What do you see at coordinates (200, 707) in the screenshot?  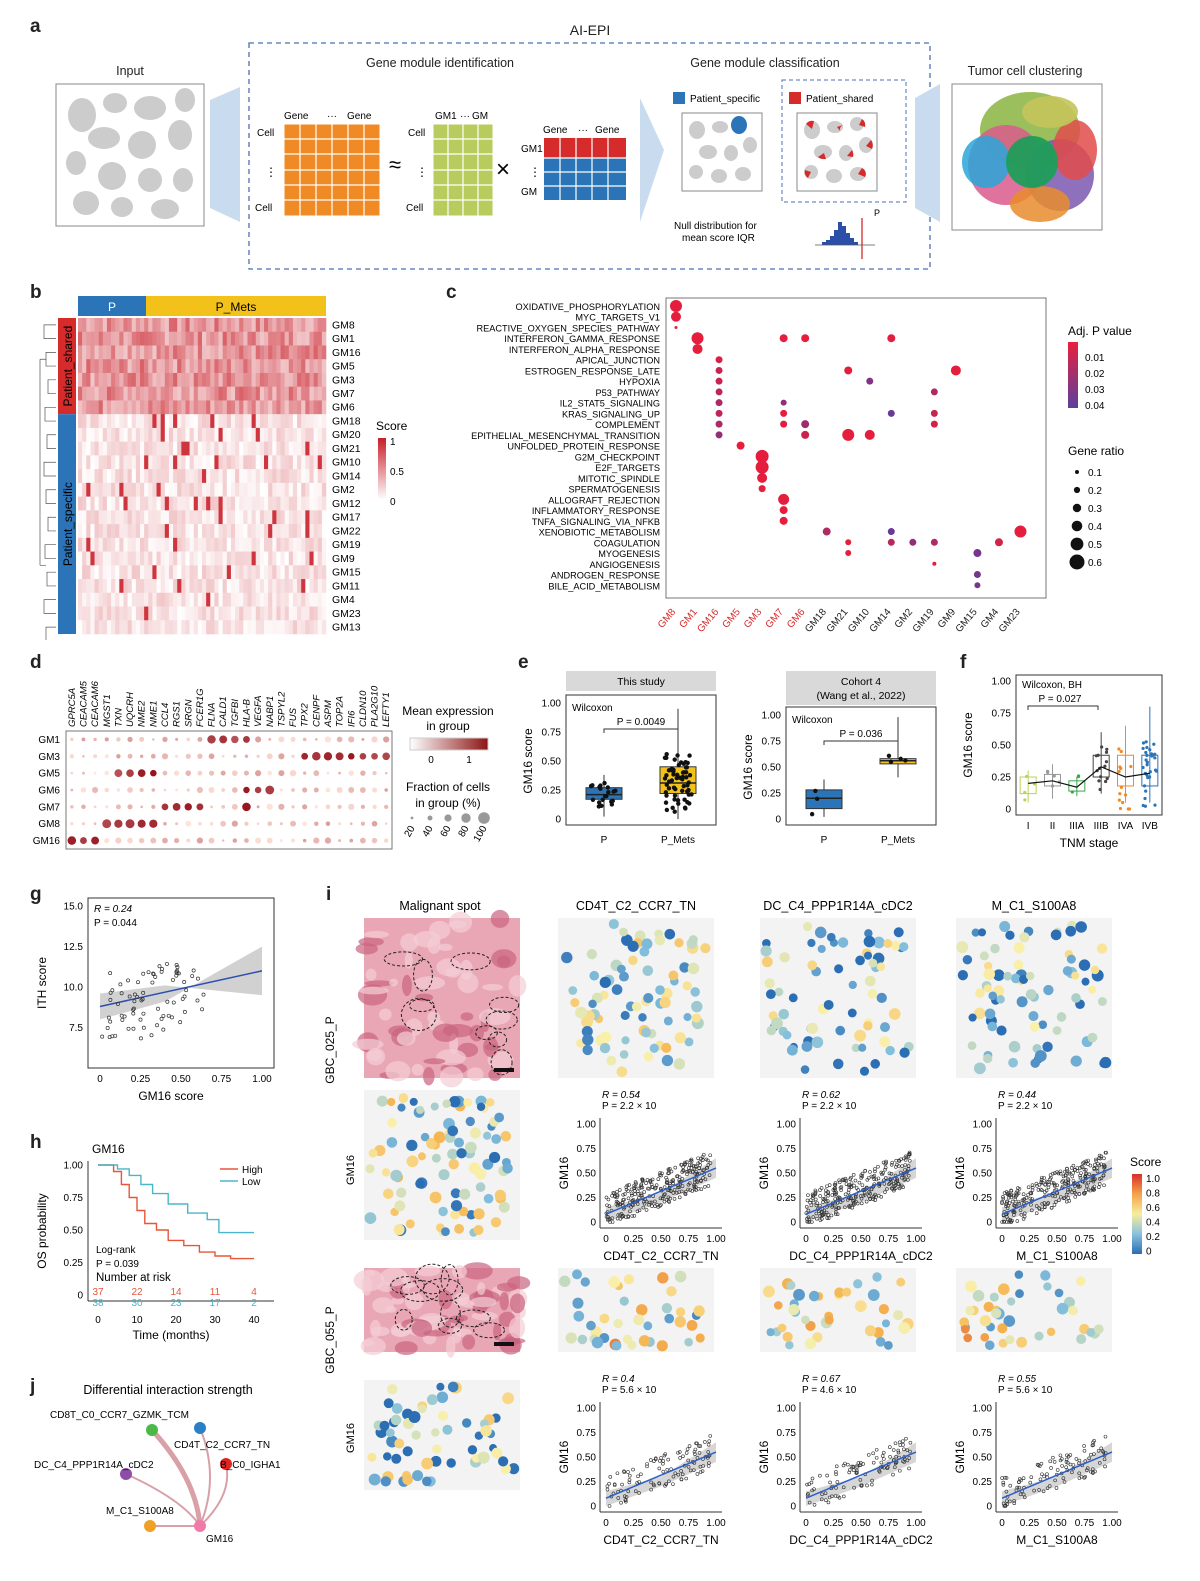 I see `gene-label: FCER1G` at bounding box center [200, 707].